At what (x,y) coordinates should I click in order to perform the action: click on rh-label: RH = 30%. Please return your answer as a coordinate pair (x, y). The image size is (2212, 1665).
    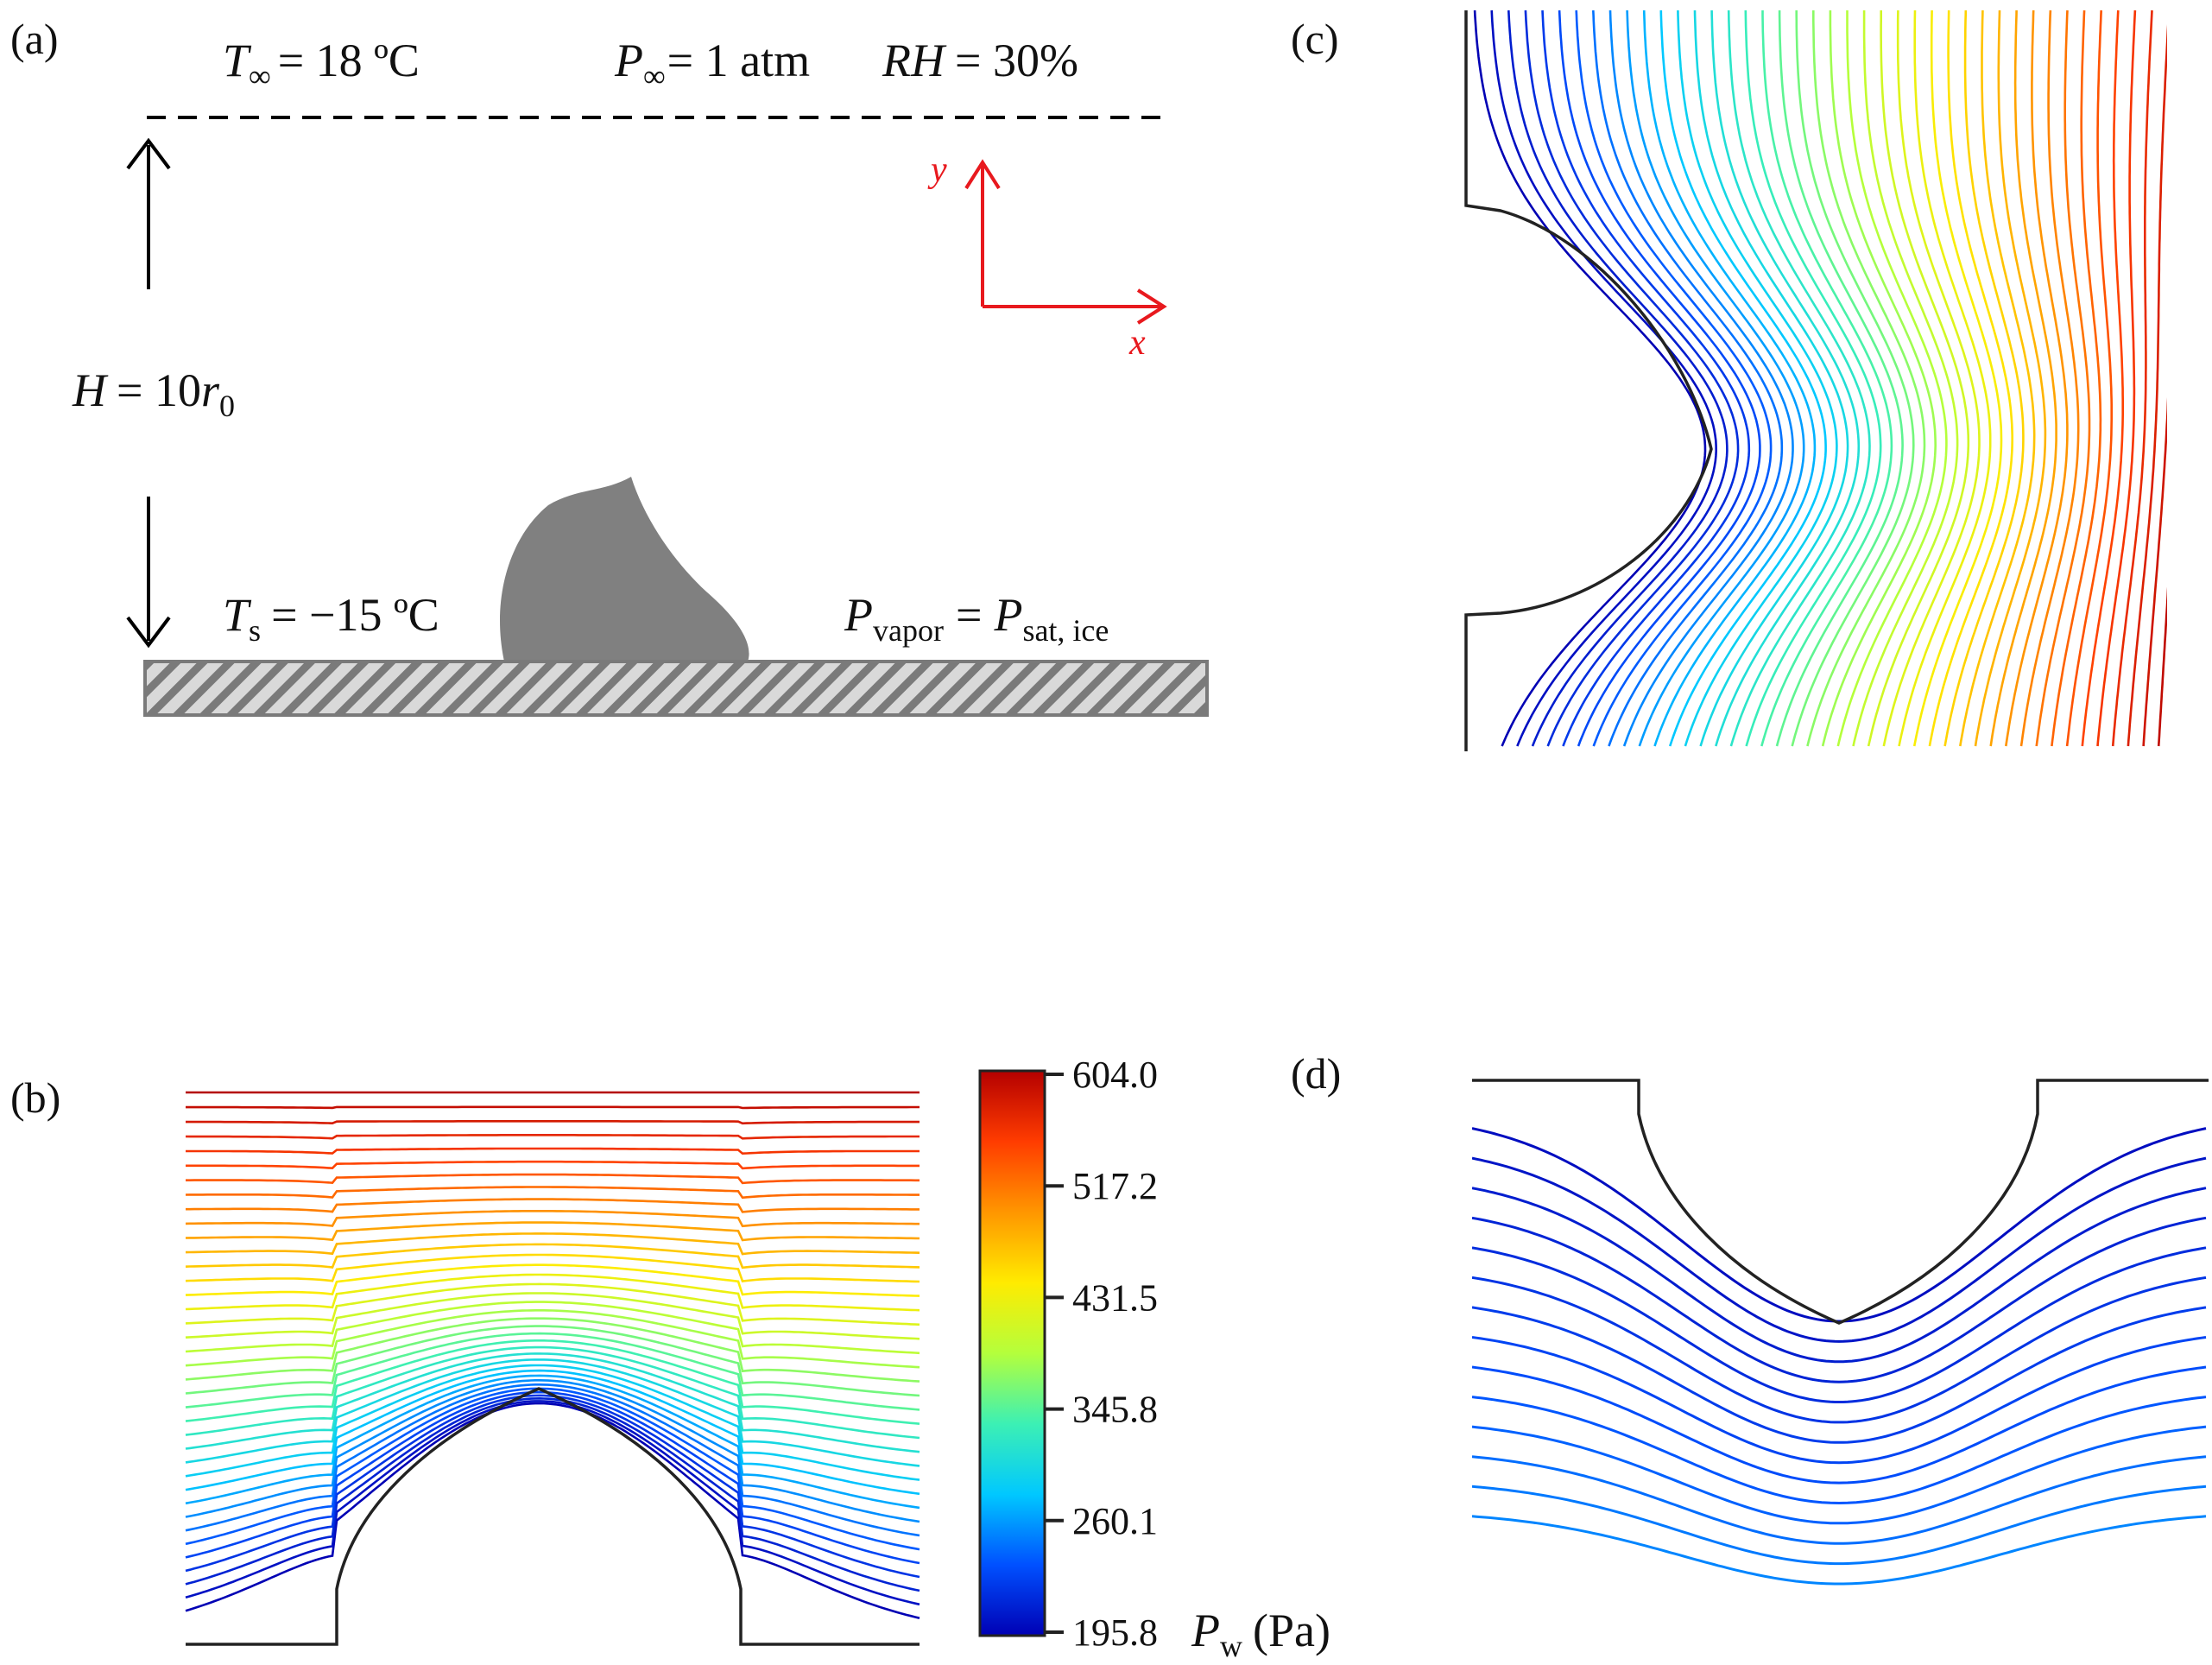
    Looking at the image, I should click on (980, 61).